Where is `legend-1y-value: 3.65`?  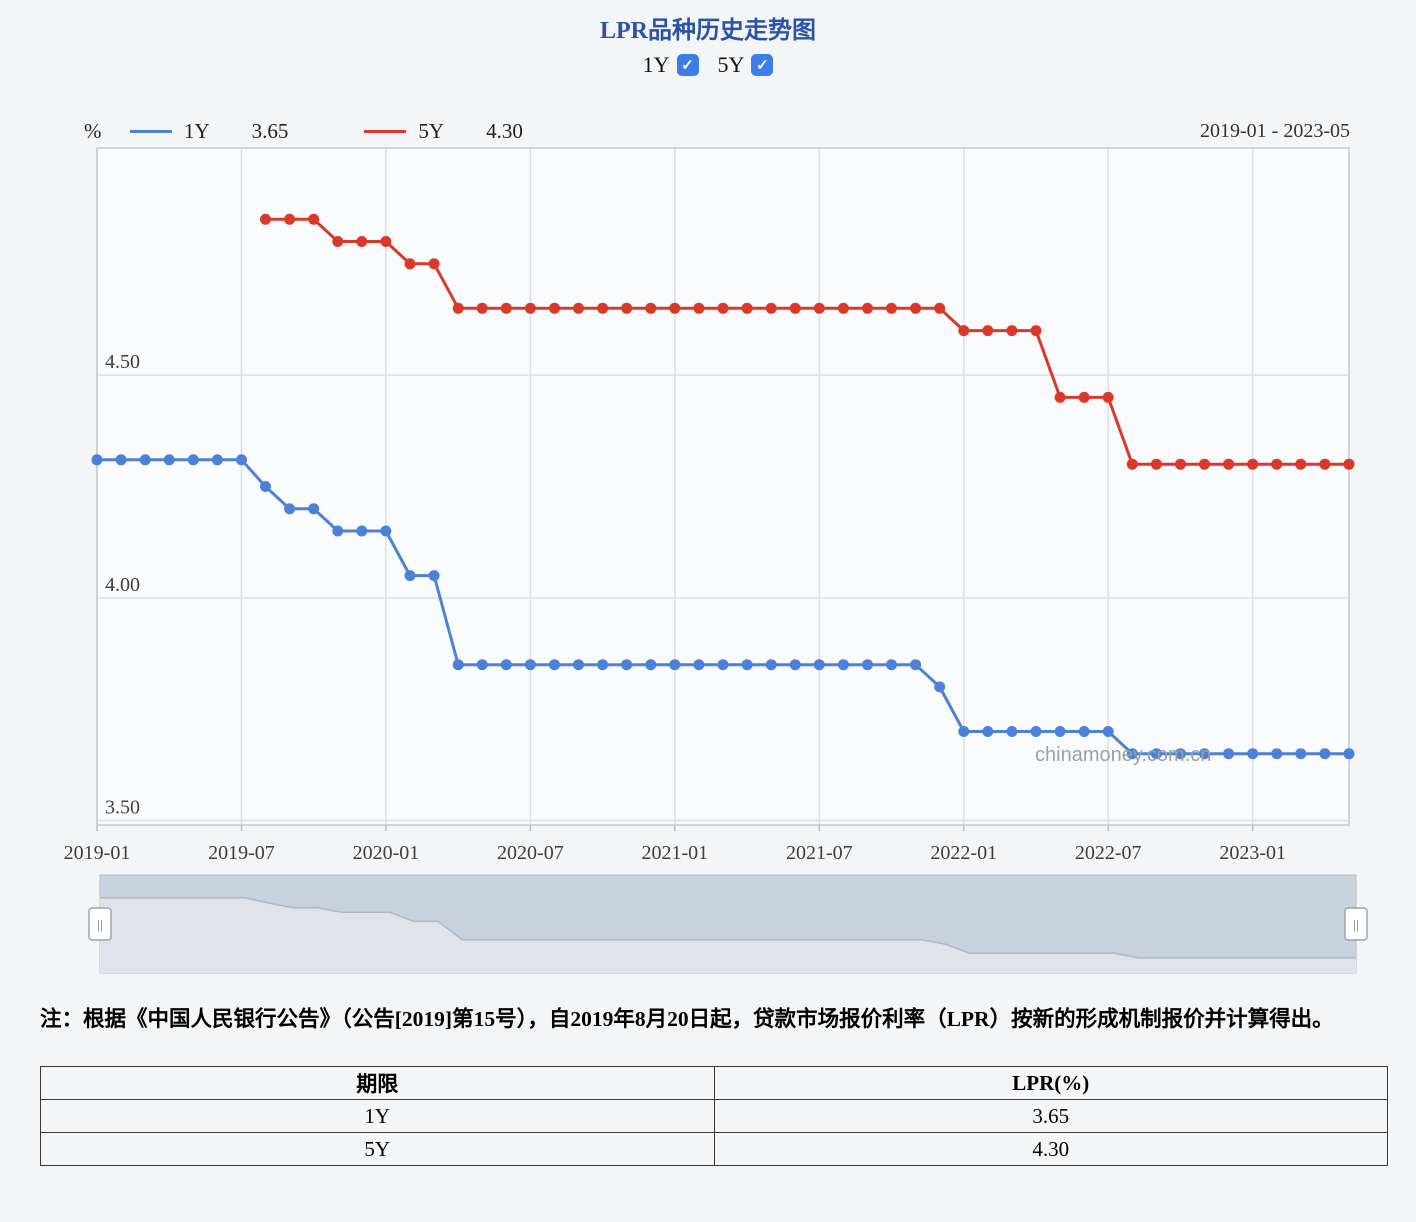 legend-1y-value: 3.65 is located at coordinates (270, 130).